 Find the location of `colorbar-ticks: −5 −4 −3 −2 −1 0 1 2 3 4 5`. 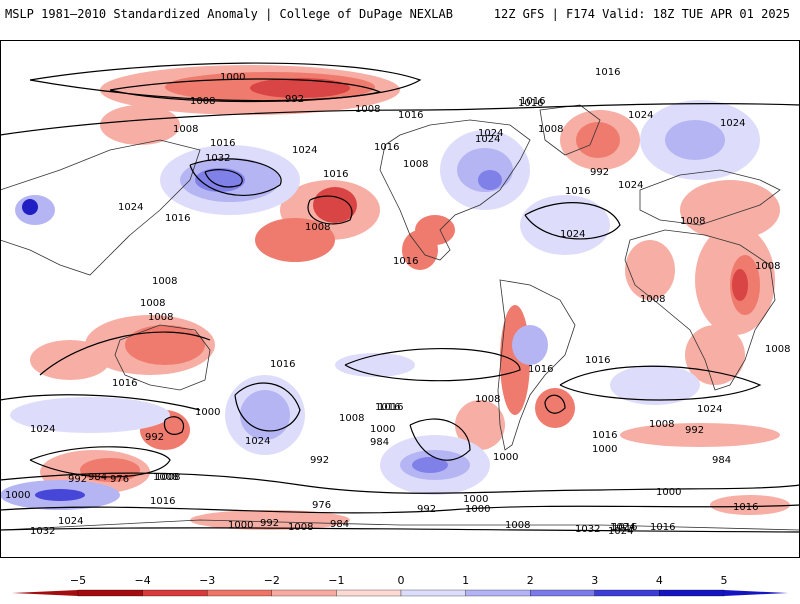

colorbar-ticks: −5 −4 −3 −2 −1 0 1 2 3 4 5 is located at coordinates (399, 580).